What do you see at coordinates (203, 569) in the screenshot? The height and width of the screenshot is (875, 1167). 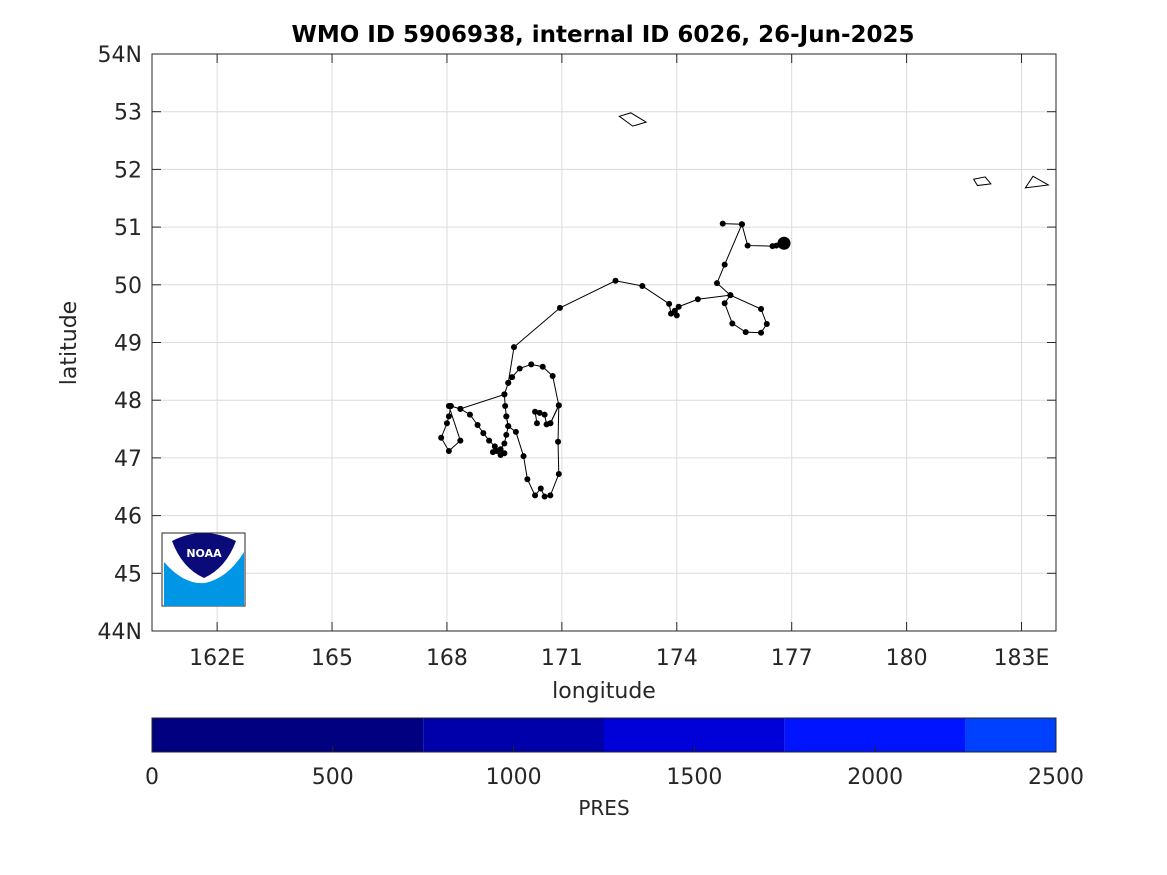 I see `noaa-logo: NOAA` at bounding box center [203, 569].